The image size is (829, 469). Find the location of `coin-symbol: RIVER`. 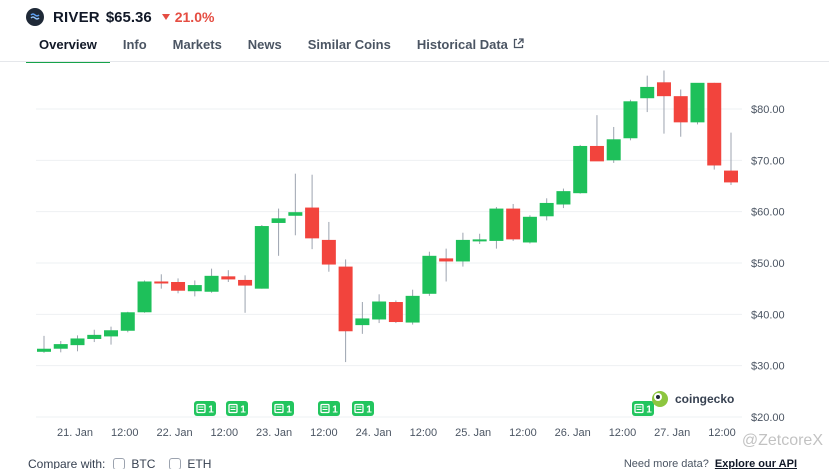

coin-symbol: RIVER is located at coordinates (76, 17).